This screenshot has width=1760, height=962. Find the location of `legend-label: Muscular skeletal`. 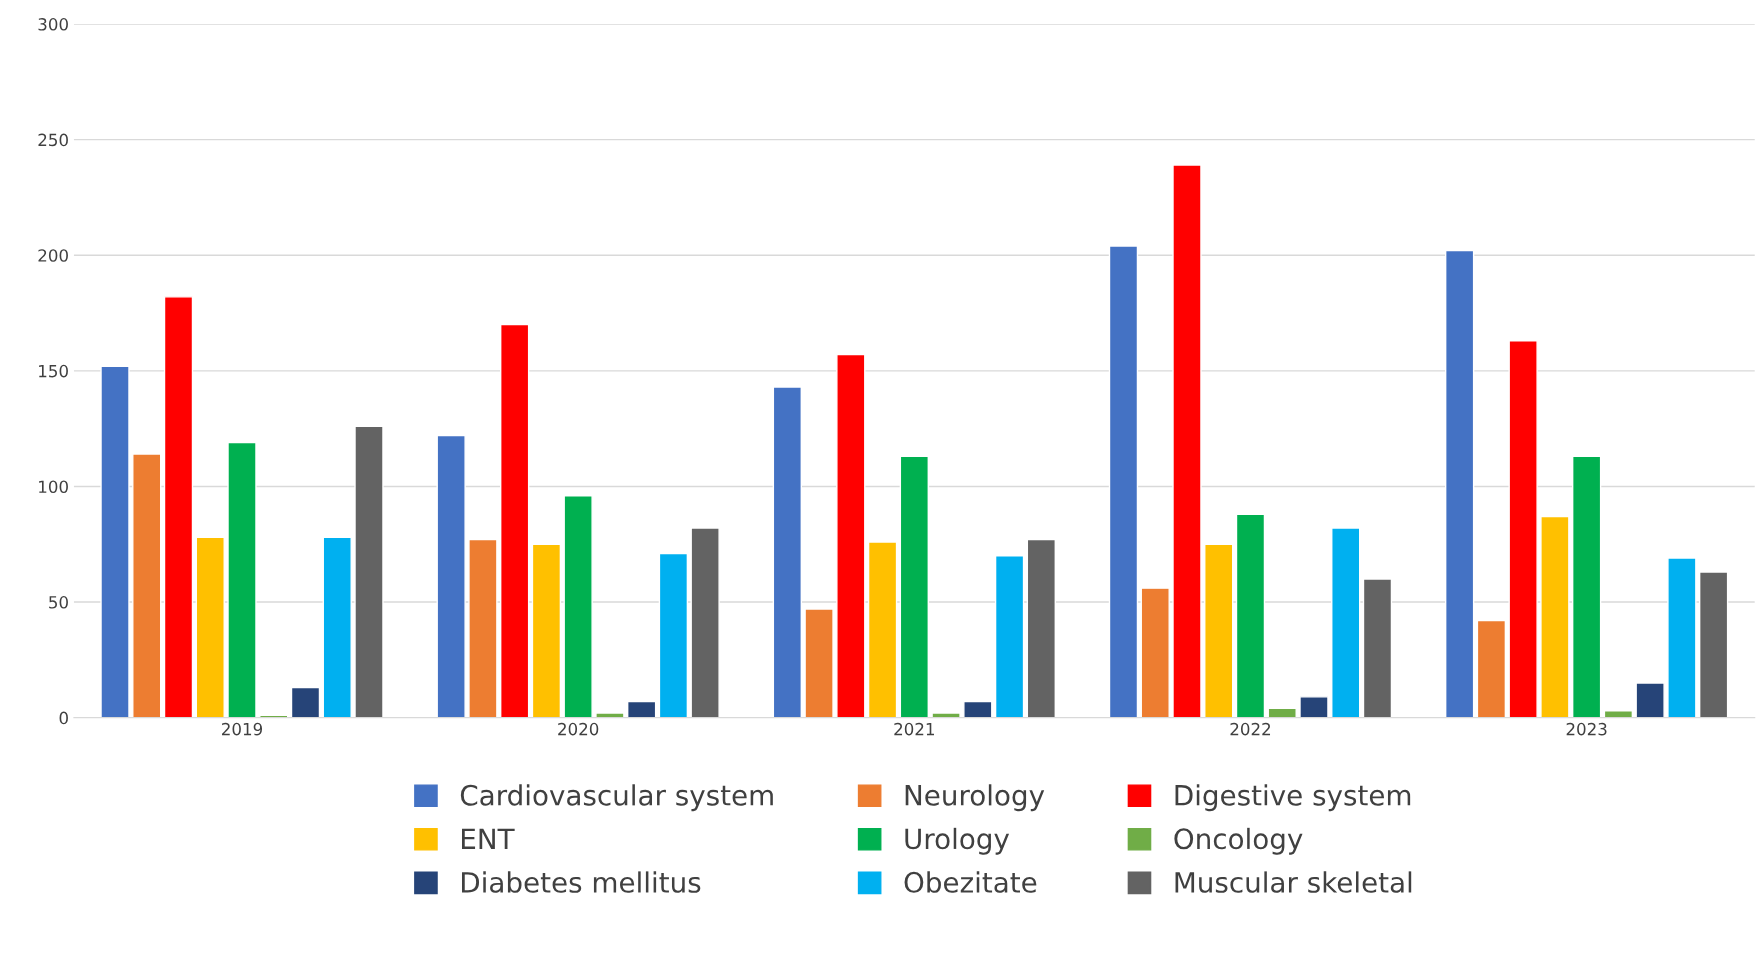

legend-label: Muscular skeletal is located at coordinates (1293, 882).